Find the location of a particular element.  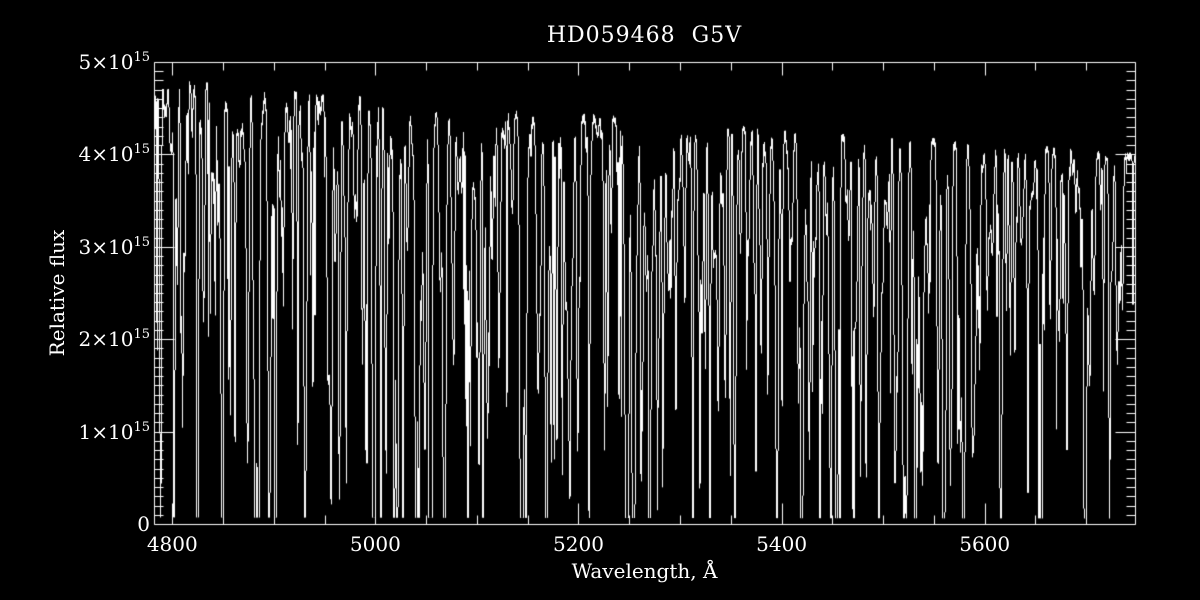

y-tick-label-3e15: 3×10¹⁵ is located at coordinates (114, 248).